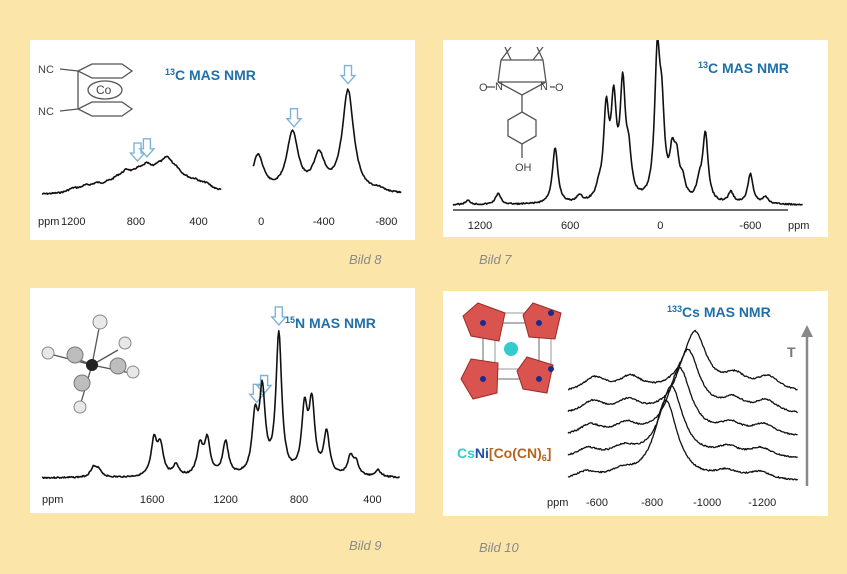 The image size is (847, 574). Describe the element at coordinates (365, 545) in the screenshot. I see `caption-bild-9: Bild 9` at that location.